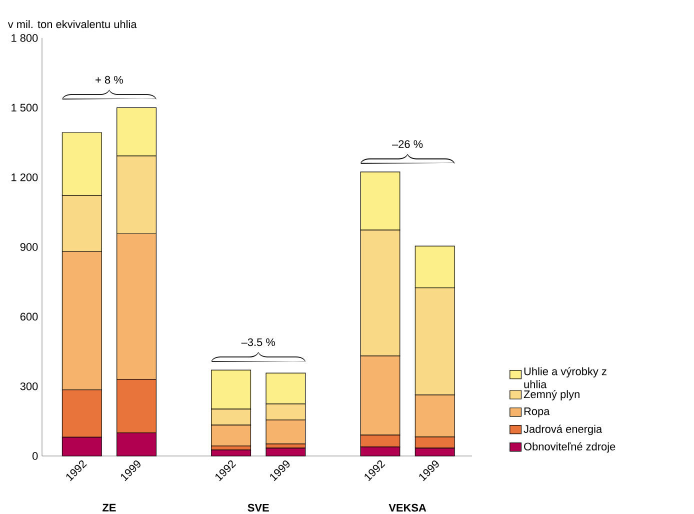 This screenshot has height=514, width=694. What do you see at coordinates (109, 80) in the screenshot?
I see `annotation: + 8 %` at bounding box center [109, 80].